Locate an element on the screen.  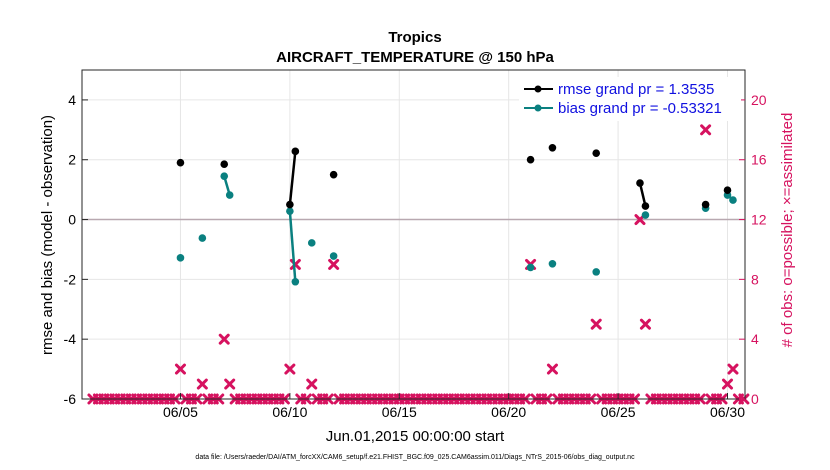
y2-axis-label: # of obs: o=possible; ×=assimilated is located at coordinates (787, 230).